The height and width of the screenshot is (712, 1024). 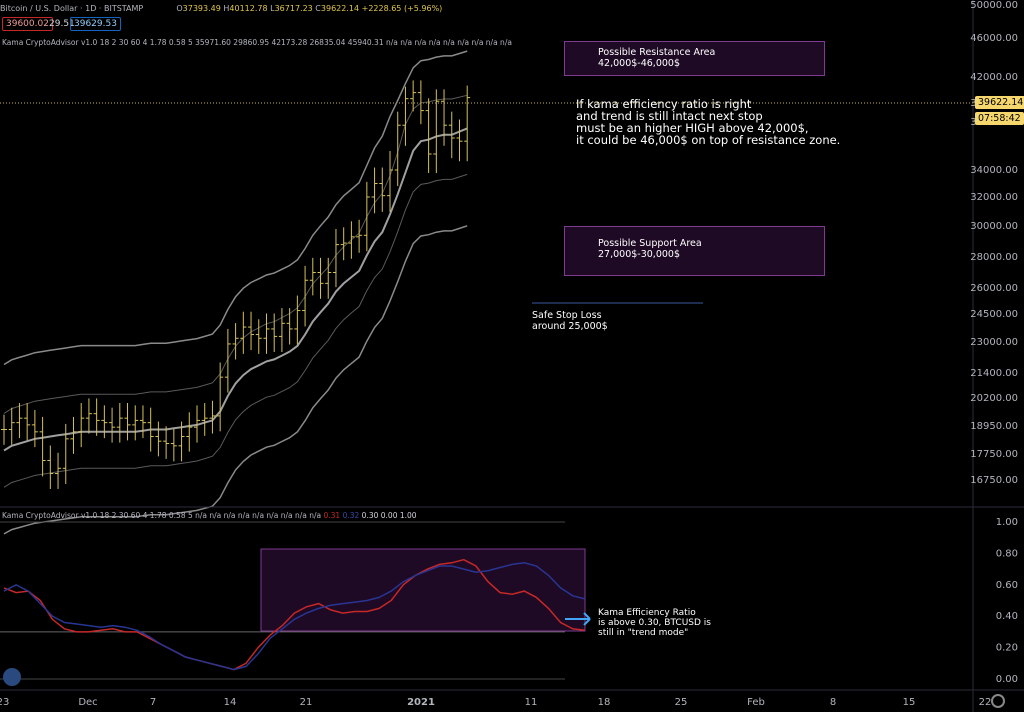 What do you see at coordinates (994, 373) in the screenshot?
I see `y-tick-label: 21400.00` at bounding box center [994, 373].